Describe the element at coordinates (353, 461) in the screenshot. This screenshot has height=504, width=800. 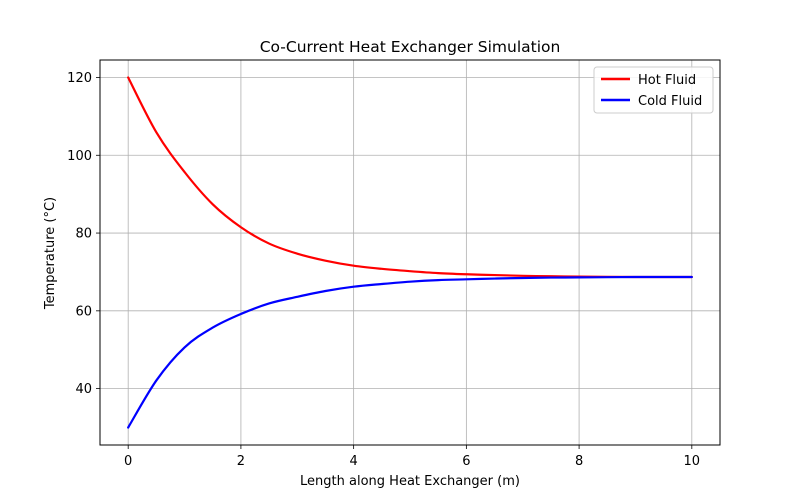
I see `x-tick-label: 4` at that location.